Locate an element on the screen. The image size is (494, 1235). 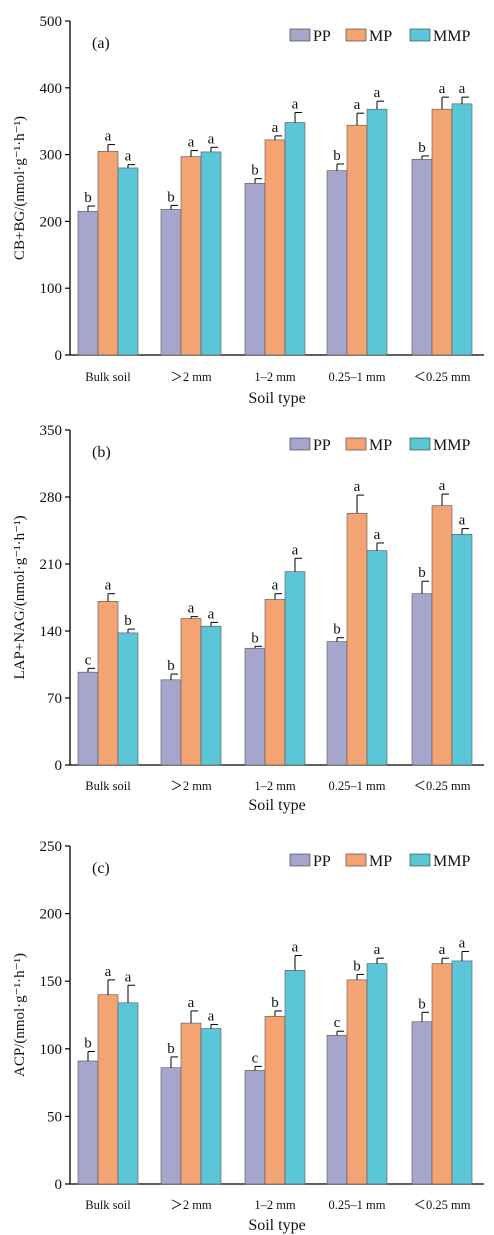
panel-c-y-tick-label: 200 is located at coordinates (51, 915).